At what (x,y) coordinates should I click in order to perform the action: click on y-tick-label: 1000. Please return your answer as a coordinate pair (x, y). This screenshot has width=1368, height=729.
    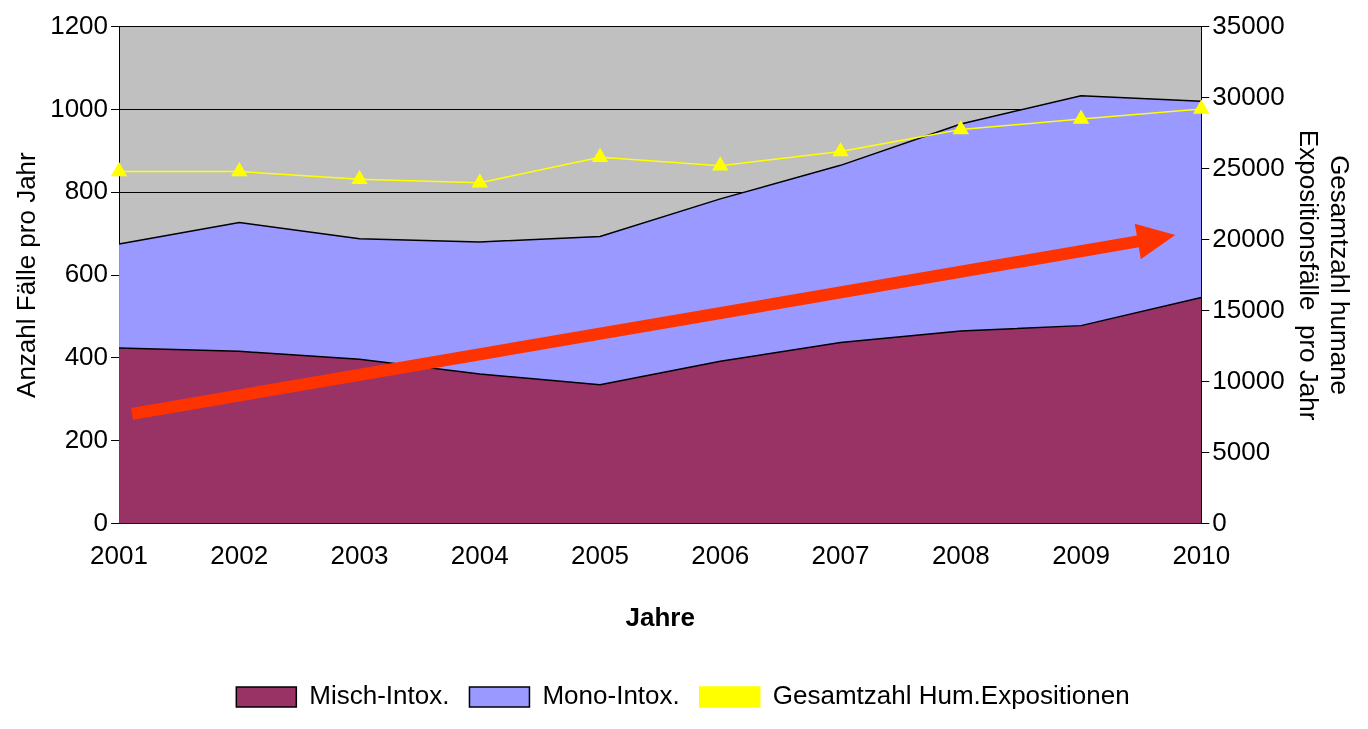
    Looking at the image, I should click on (79, 107).